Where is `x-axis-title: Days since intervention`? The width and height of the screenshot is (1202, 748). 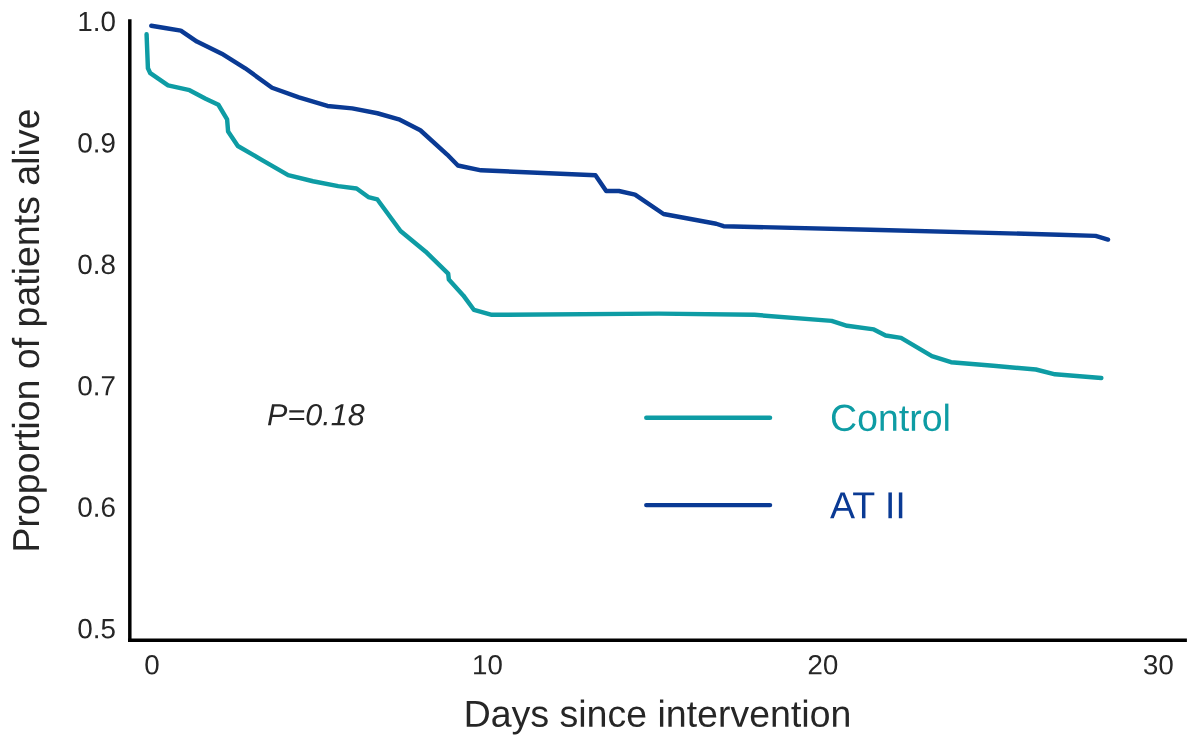 x-axis-title: Days since intervention is located at coordinates (657, 717).